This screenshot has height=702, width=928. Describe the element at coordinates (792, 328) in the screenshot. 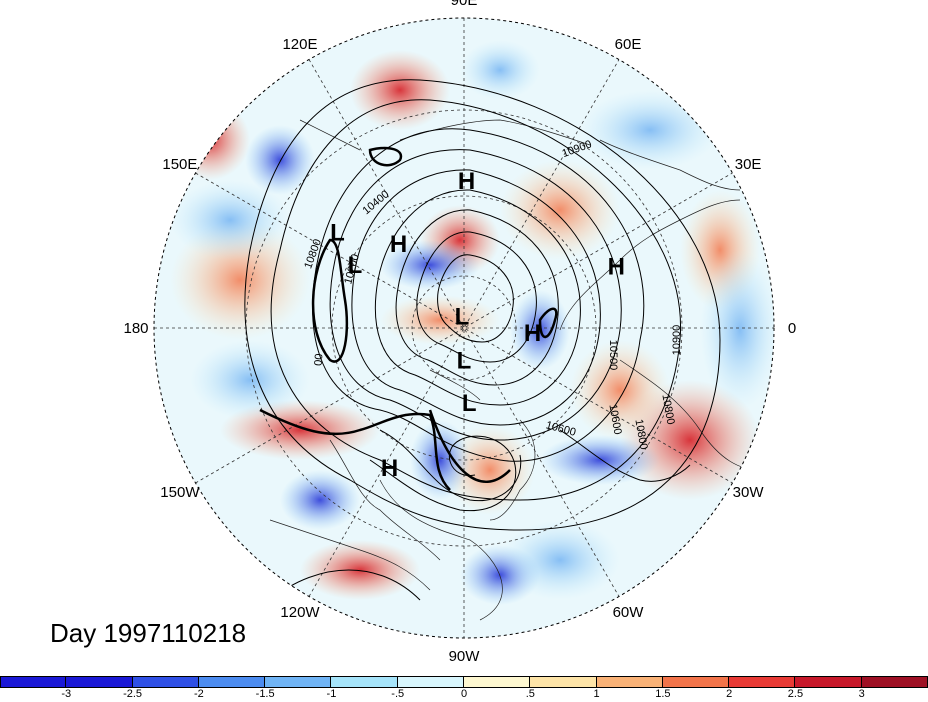

I see `longitude-label: 0` at that location.